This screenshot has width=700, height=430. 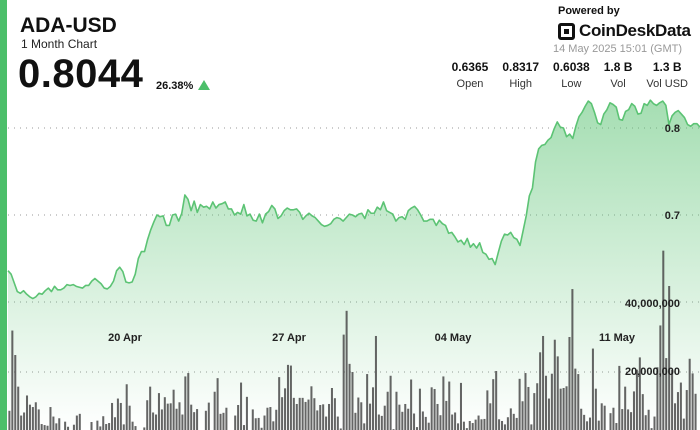 I want to click on up-triangle-icon, so click(x=204, y=85).